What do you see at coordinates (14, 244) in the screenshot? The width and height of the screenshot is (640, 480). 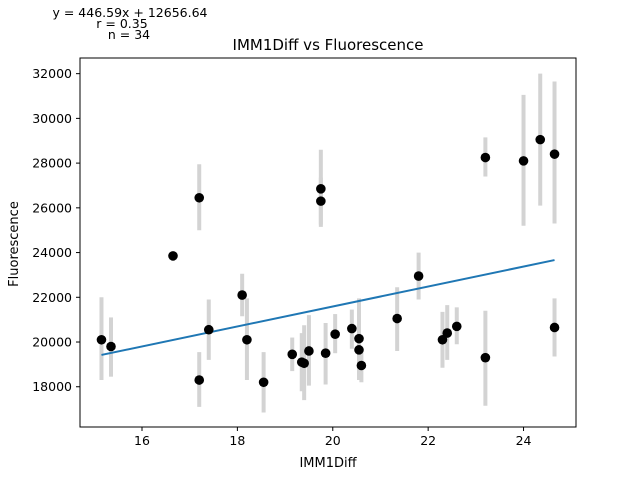 I see `y-axis-label: Fluorescence` at bounding box center [14, 244].